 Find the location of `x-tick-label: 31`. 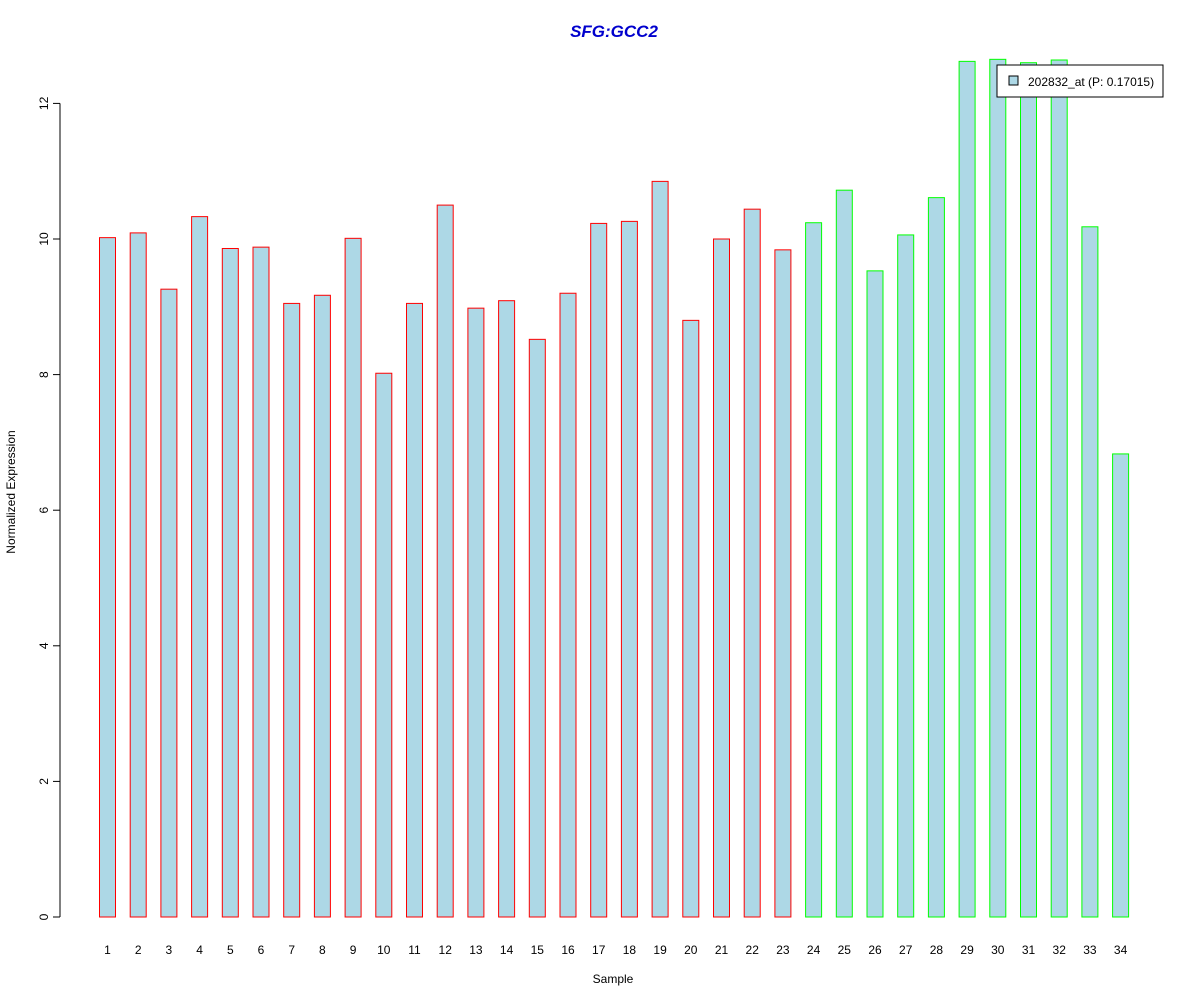

x-tick-label: 31 is located at coordinates (1029, 950).